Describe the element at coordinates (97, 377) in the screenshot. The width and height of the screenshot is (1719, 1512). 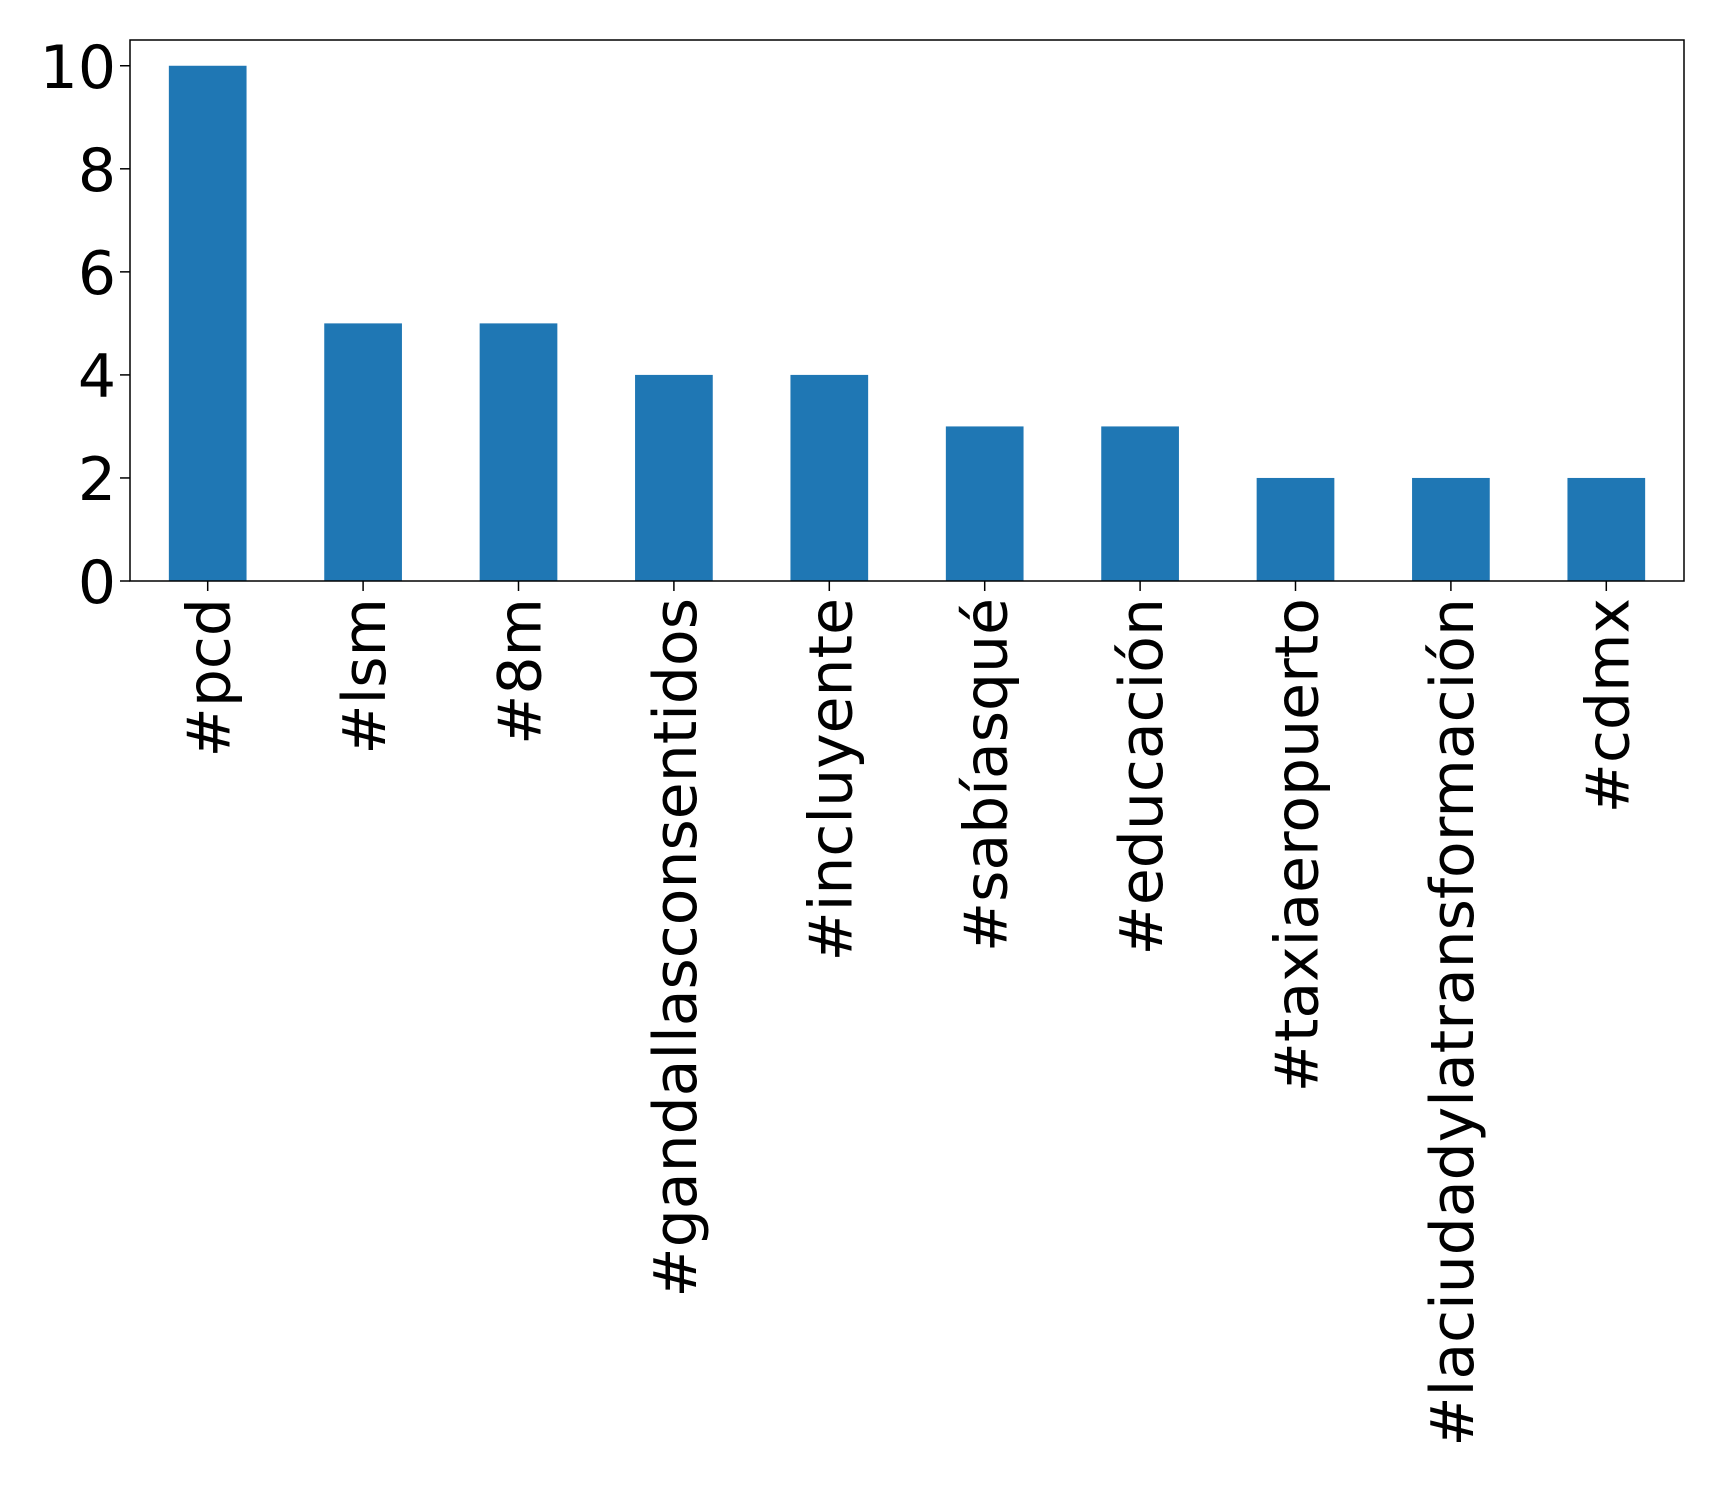
I see `y-tick-label-2: 4` at that location.